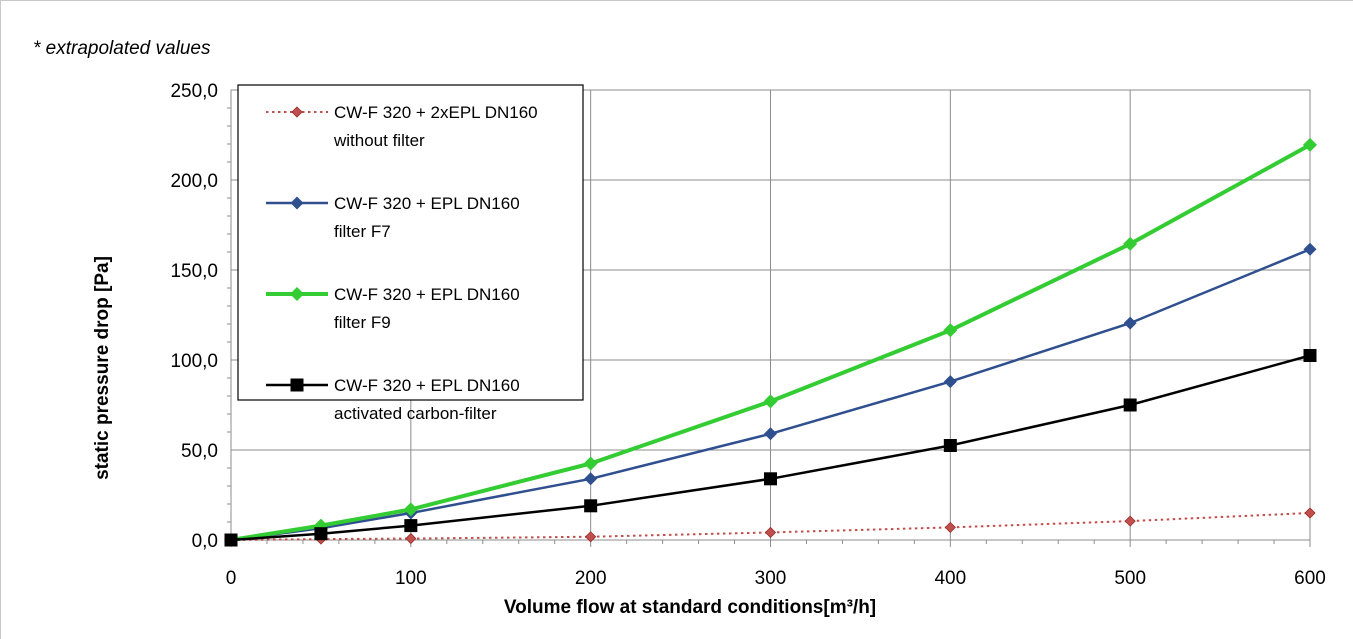 This screenshot has width=1353, height=639. I want to click on legend-label-sub: without filter, so click(379, 140).